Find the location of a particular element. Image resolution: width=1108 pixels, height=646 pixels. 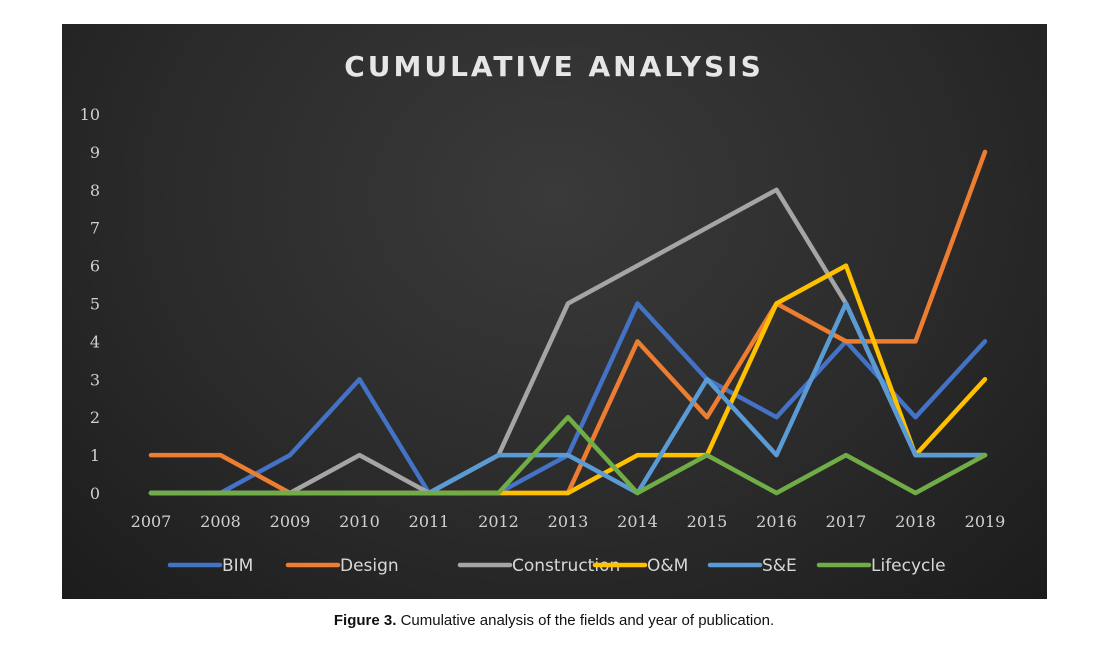

legend-label: Construction is located at coordinates (566, 566).